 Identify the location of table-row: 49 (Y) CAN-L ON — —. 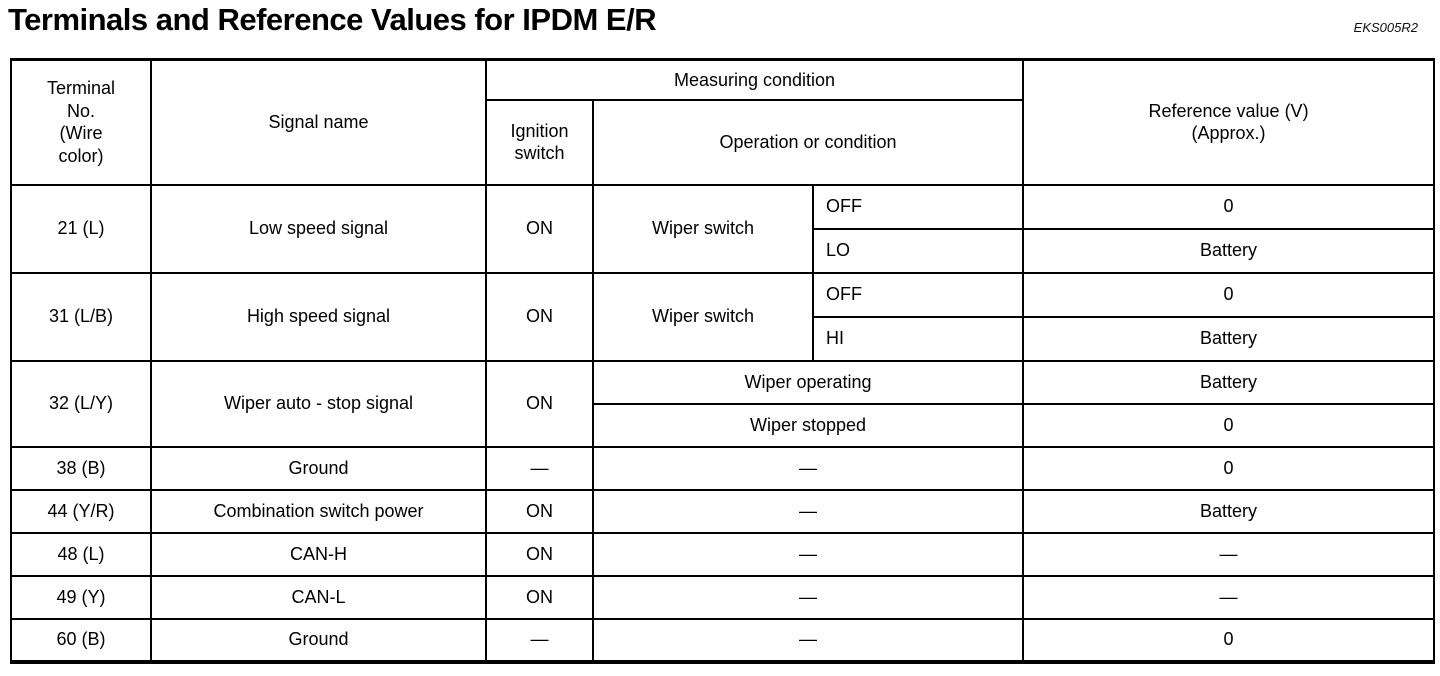
(723, 597).